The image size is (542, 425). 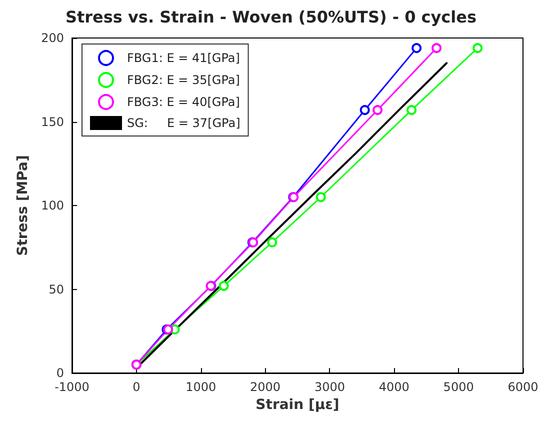 I want to click on x-tick-label: 4000, so click(x=394, y=387).